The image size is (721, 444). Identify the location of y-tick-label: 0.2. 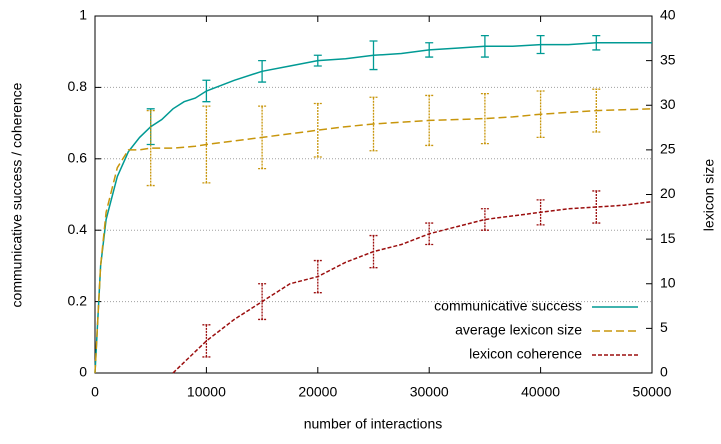
(78, 300).